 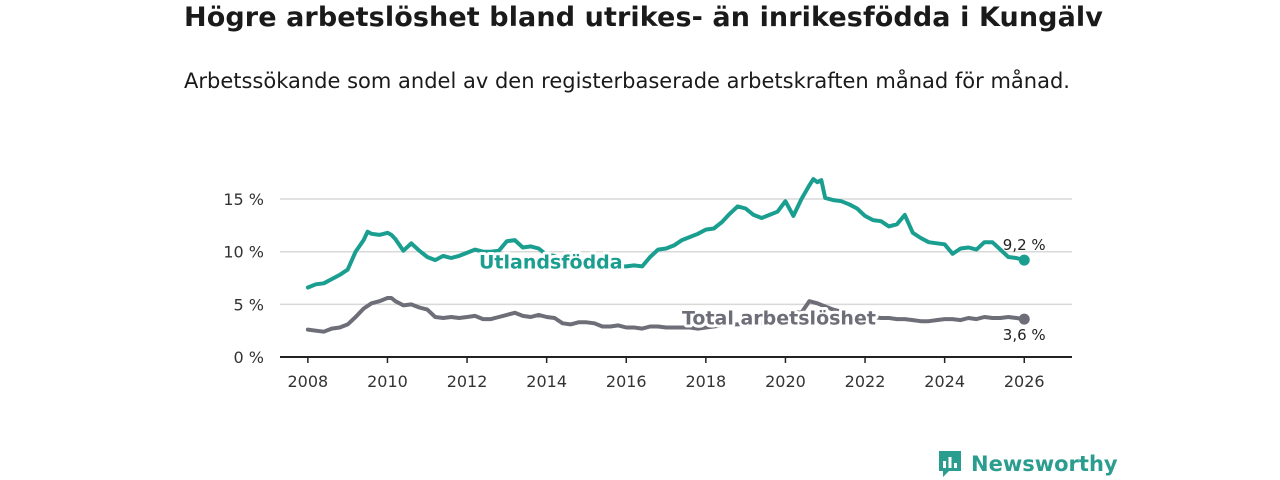 What do you see at coordinates (467, 381) in the screenshot?
I see `x-tick-label: 2012` at bounding box center [467, 381].